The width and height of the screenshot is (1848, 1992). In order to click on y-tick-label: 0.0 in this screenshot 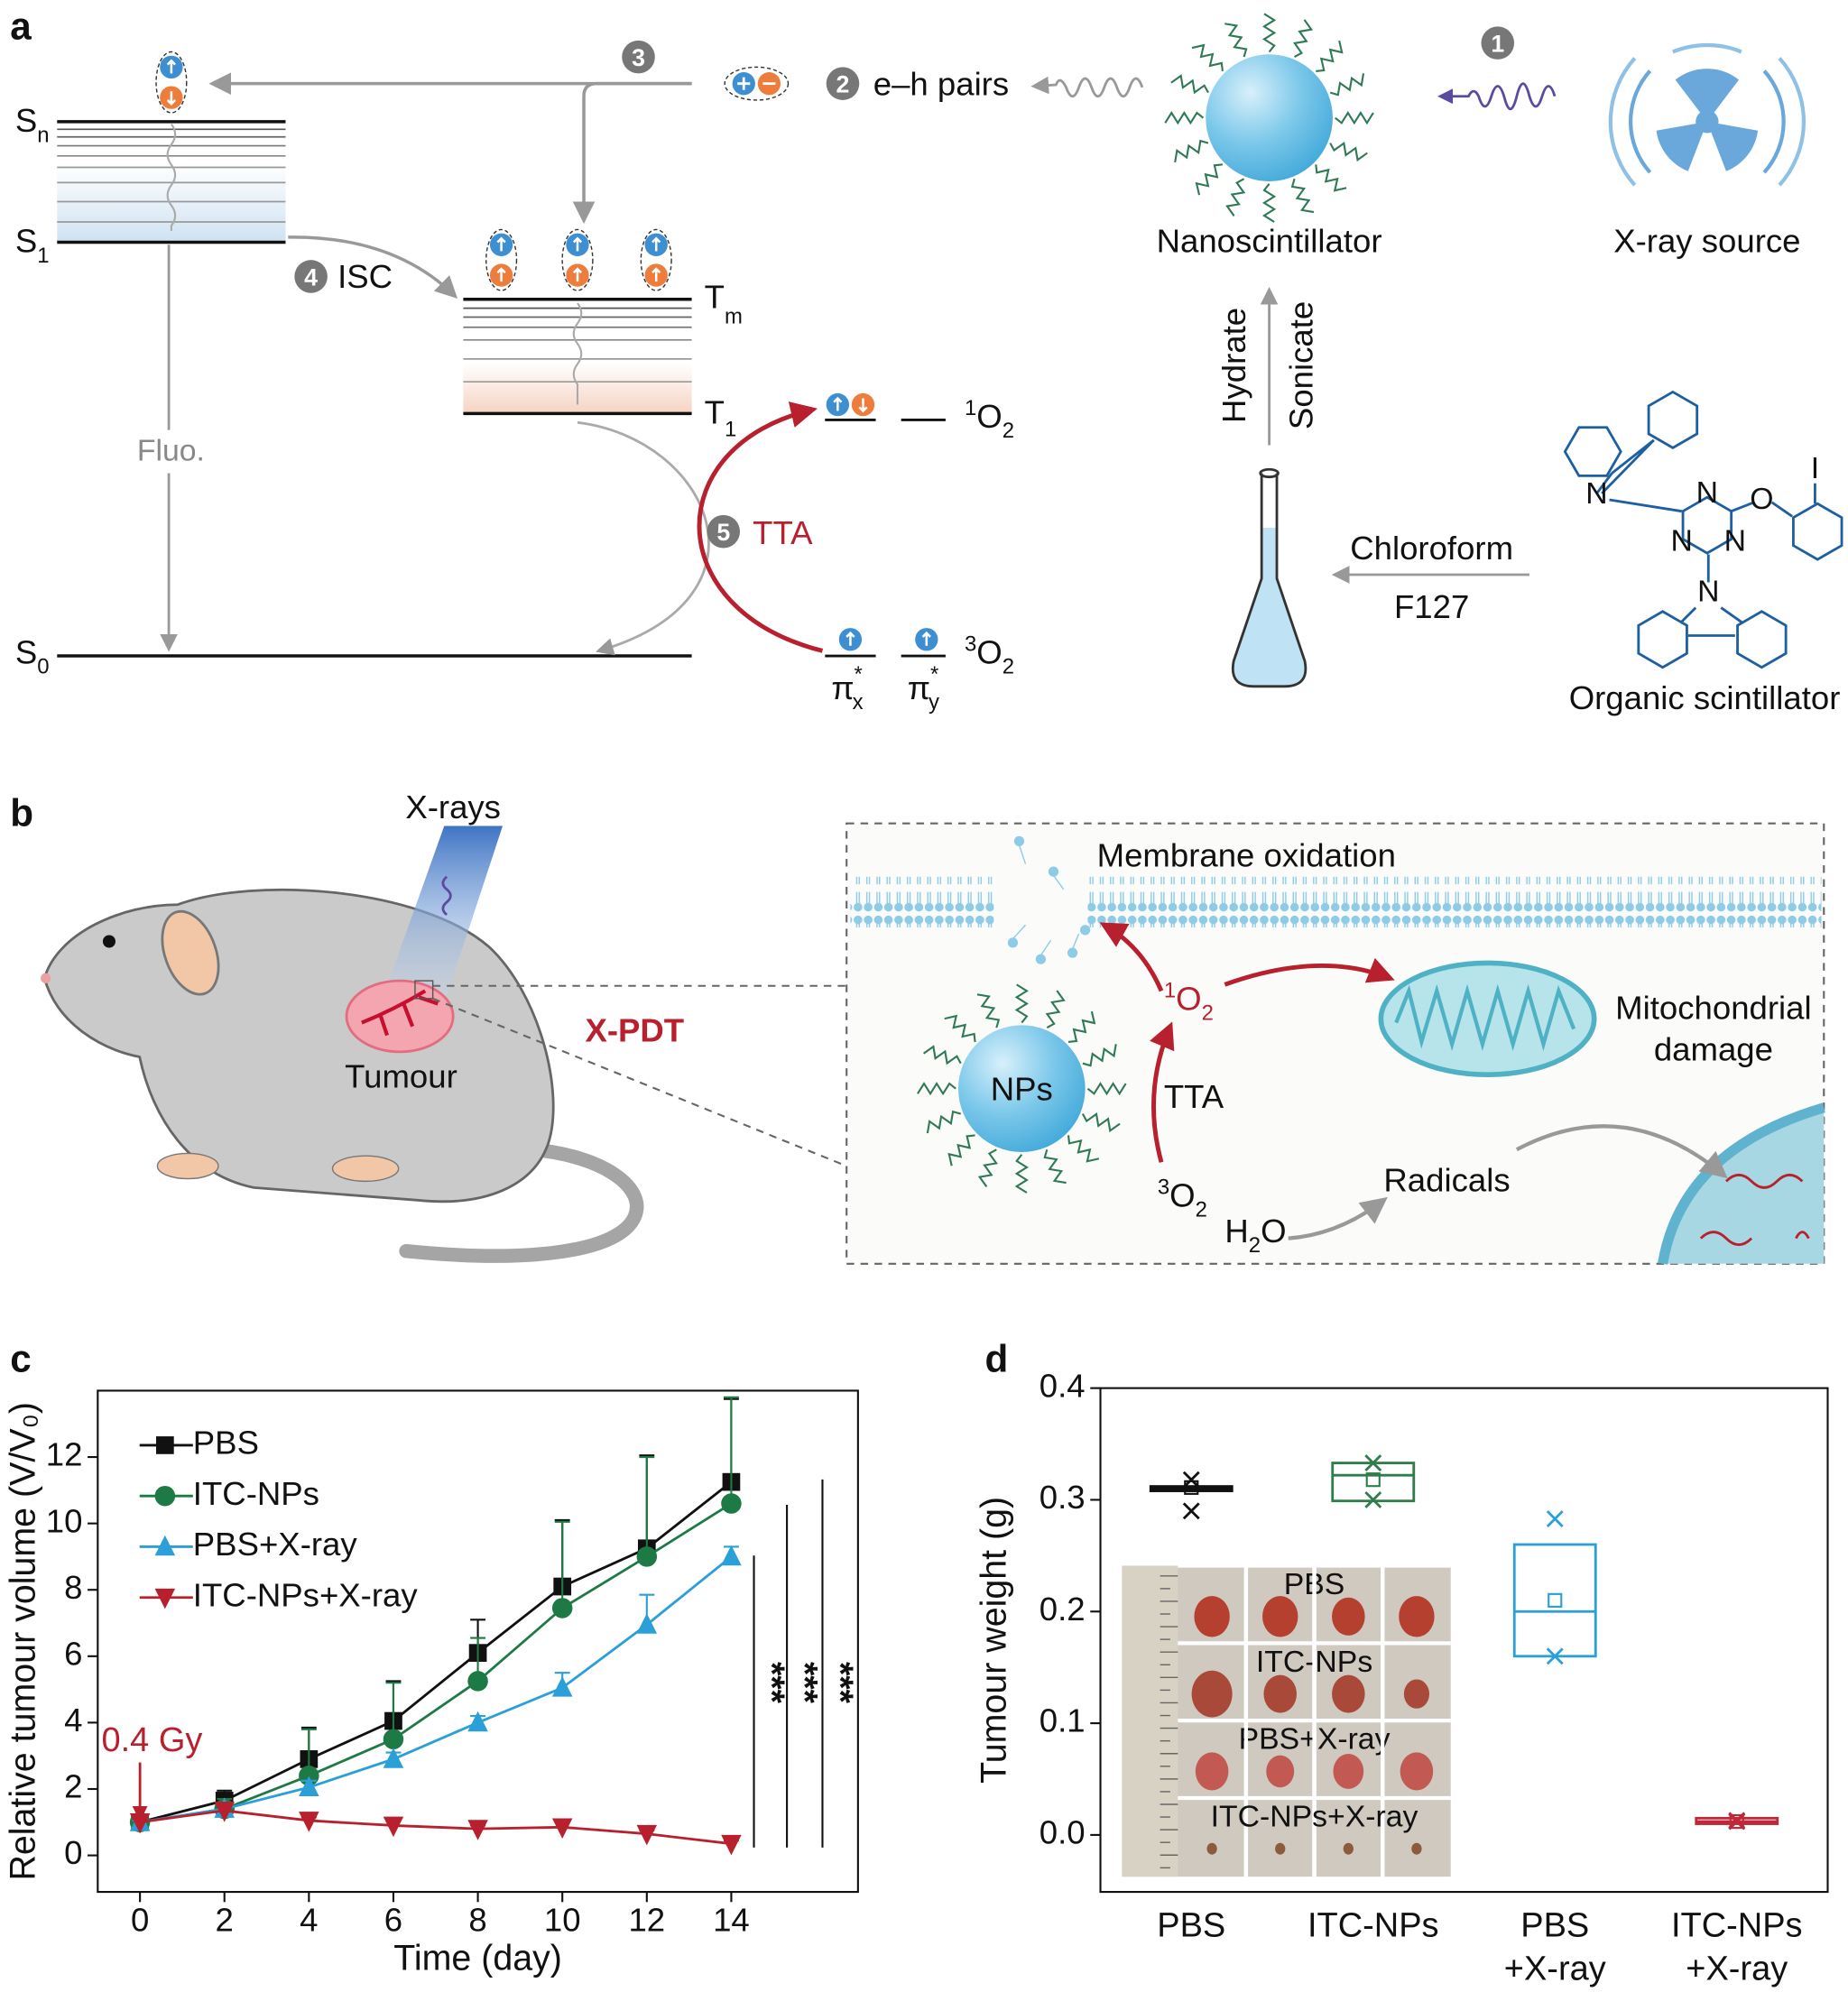, I will do `click(1063, 1832)`.